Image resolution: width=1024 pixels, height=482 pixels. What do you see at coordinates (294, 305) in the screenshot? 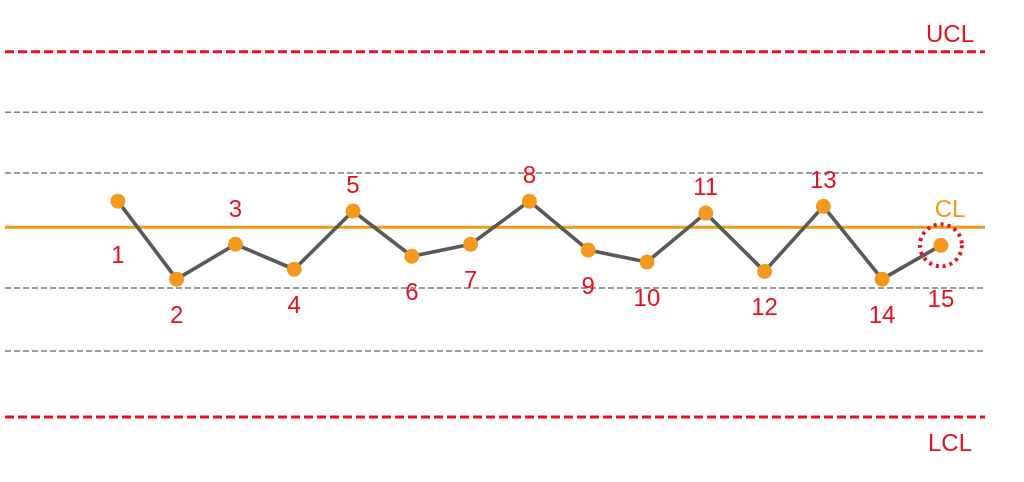
I see `x-tick-label: 4` at bounding box center [294, 305].